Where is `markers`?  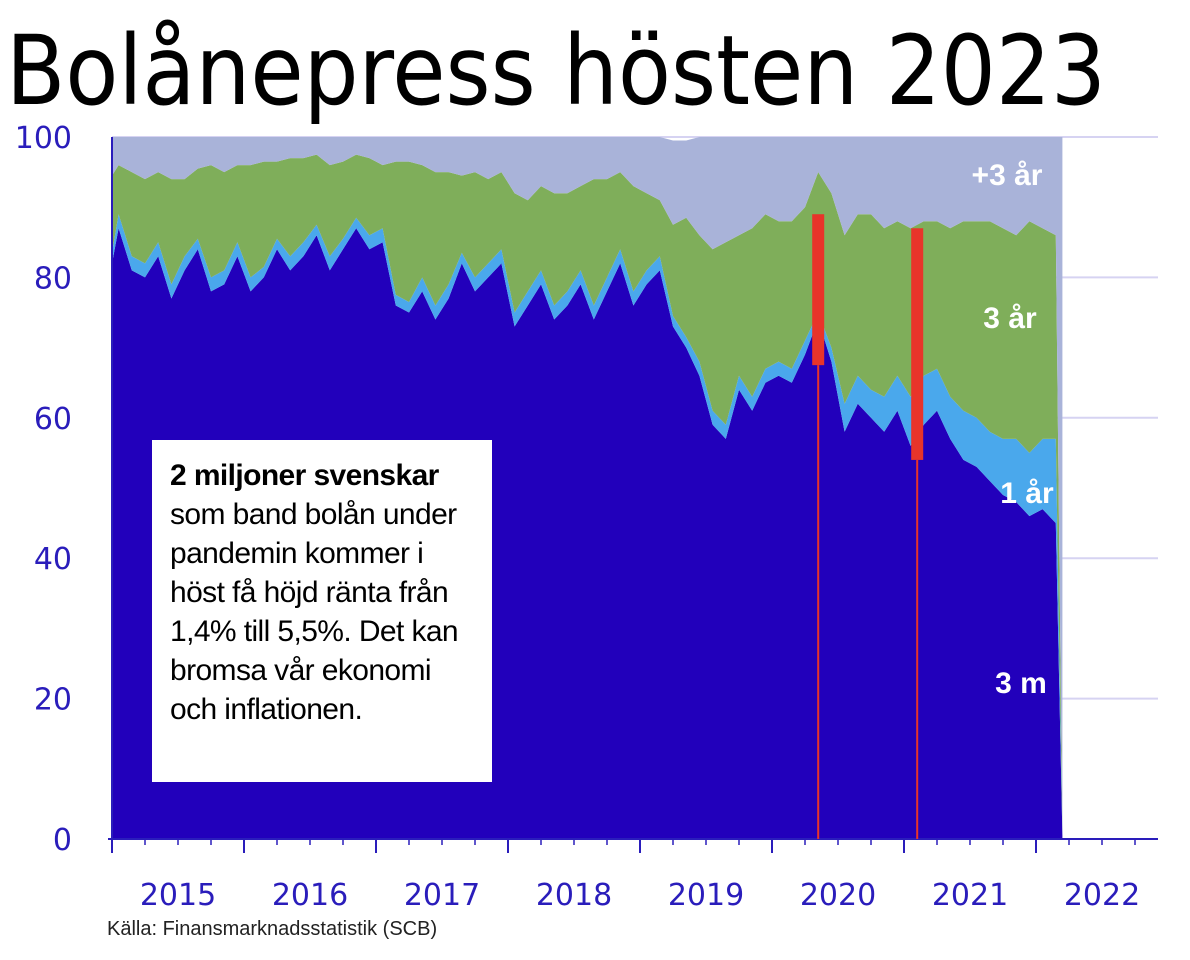 markers is located at coordinates (868, 526).